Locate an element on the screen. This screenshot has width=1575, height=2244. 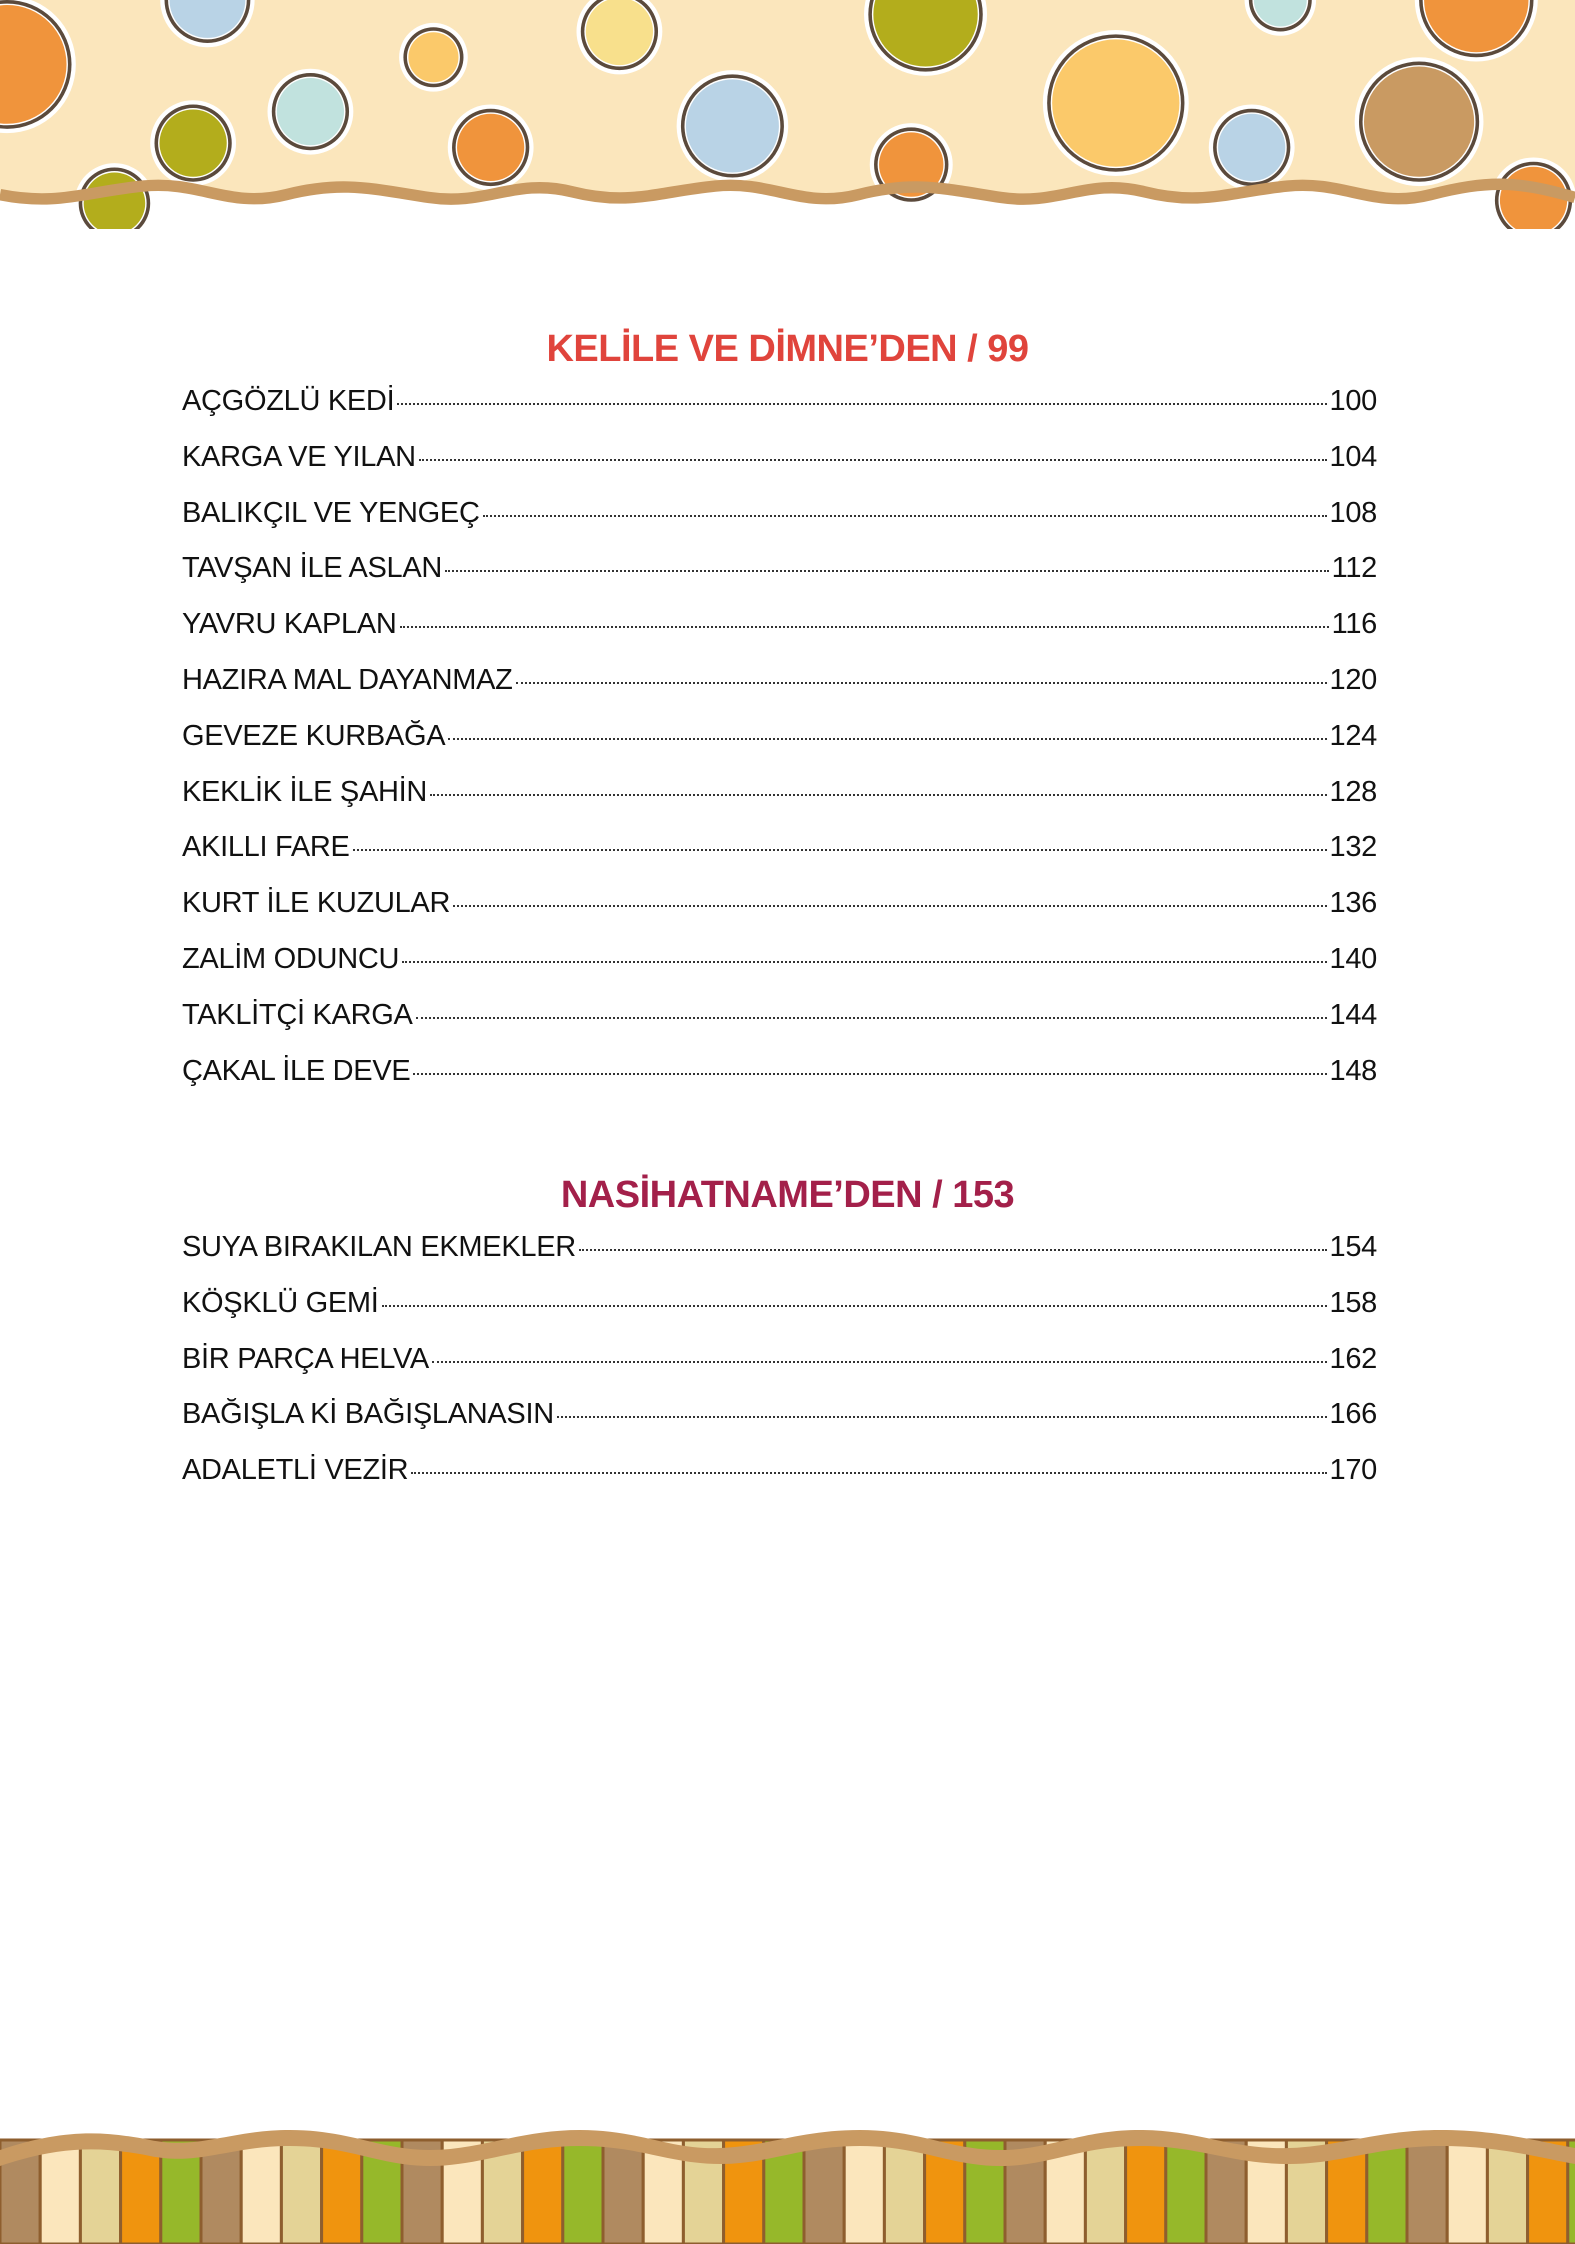
toc-entry-page-number: 158 is located at coordinates (1353, 1302).